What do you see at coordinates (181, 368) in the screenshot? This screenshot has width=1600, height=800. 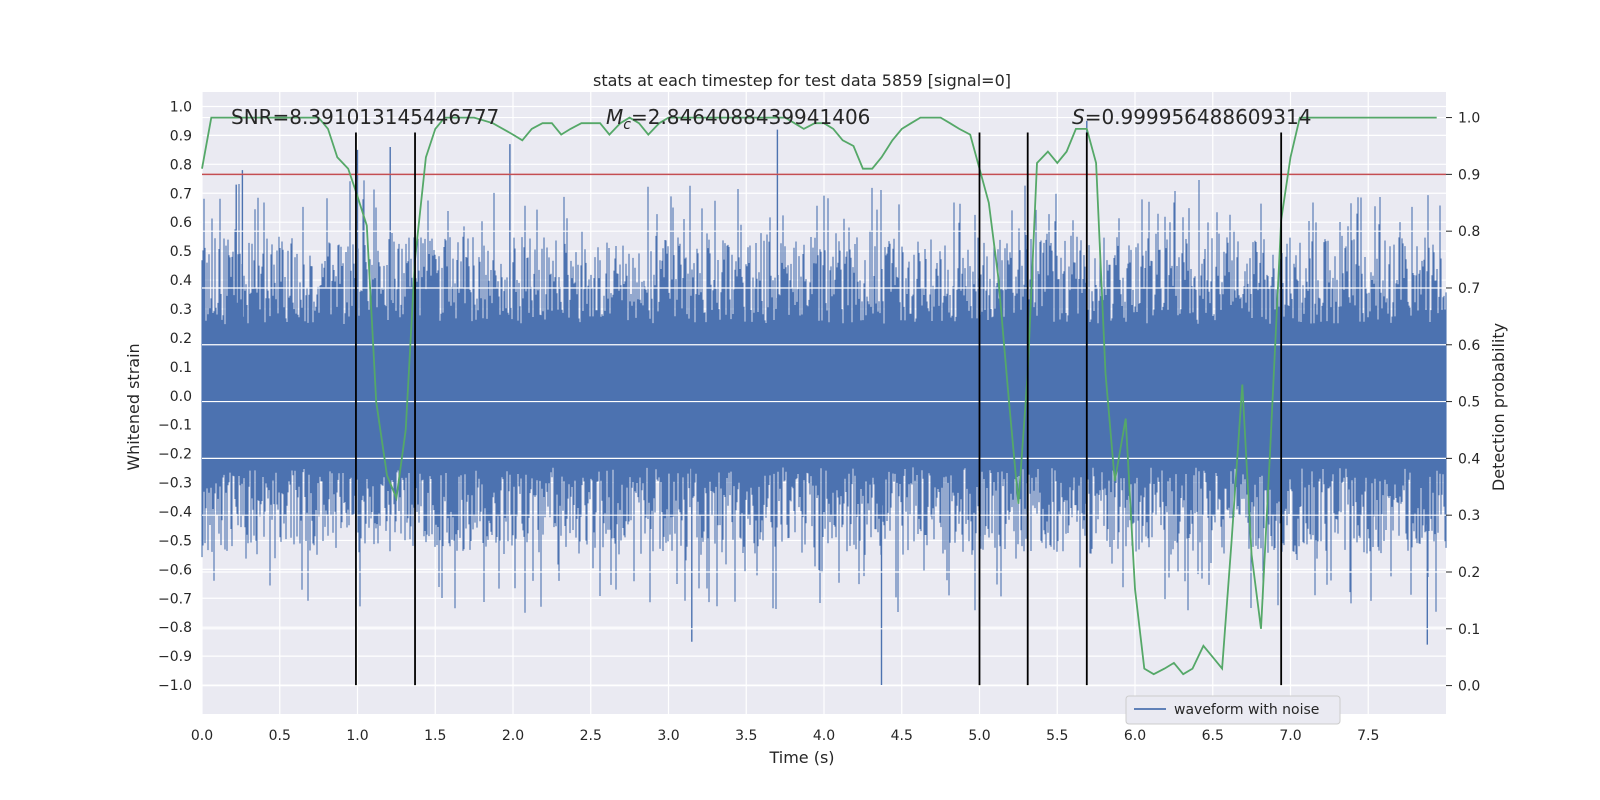 I see `y-left-tick-label: 0.1` at bounding box center [181, 368].